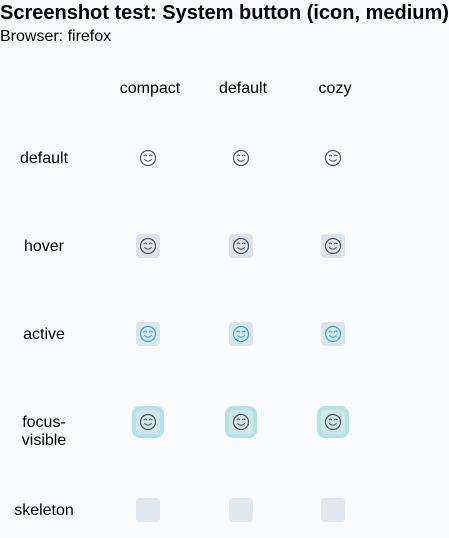 The height and width of the screenshot is (538, 449). What do you see at coordinates (56, 36) in the screenshot?
I see `browser-label: Browser: firefox` at bounding box center [56, 36].